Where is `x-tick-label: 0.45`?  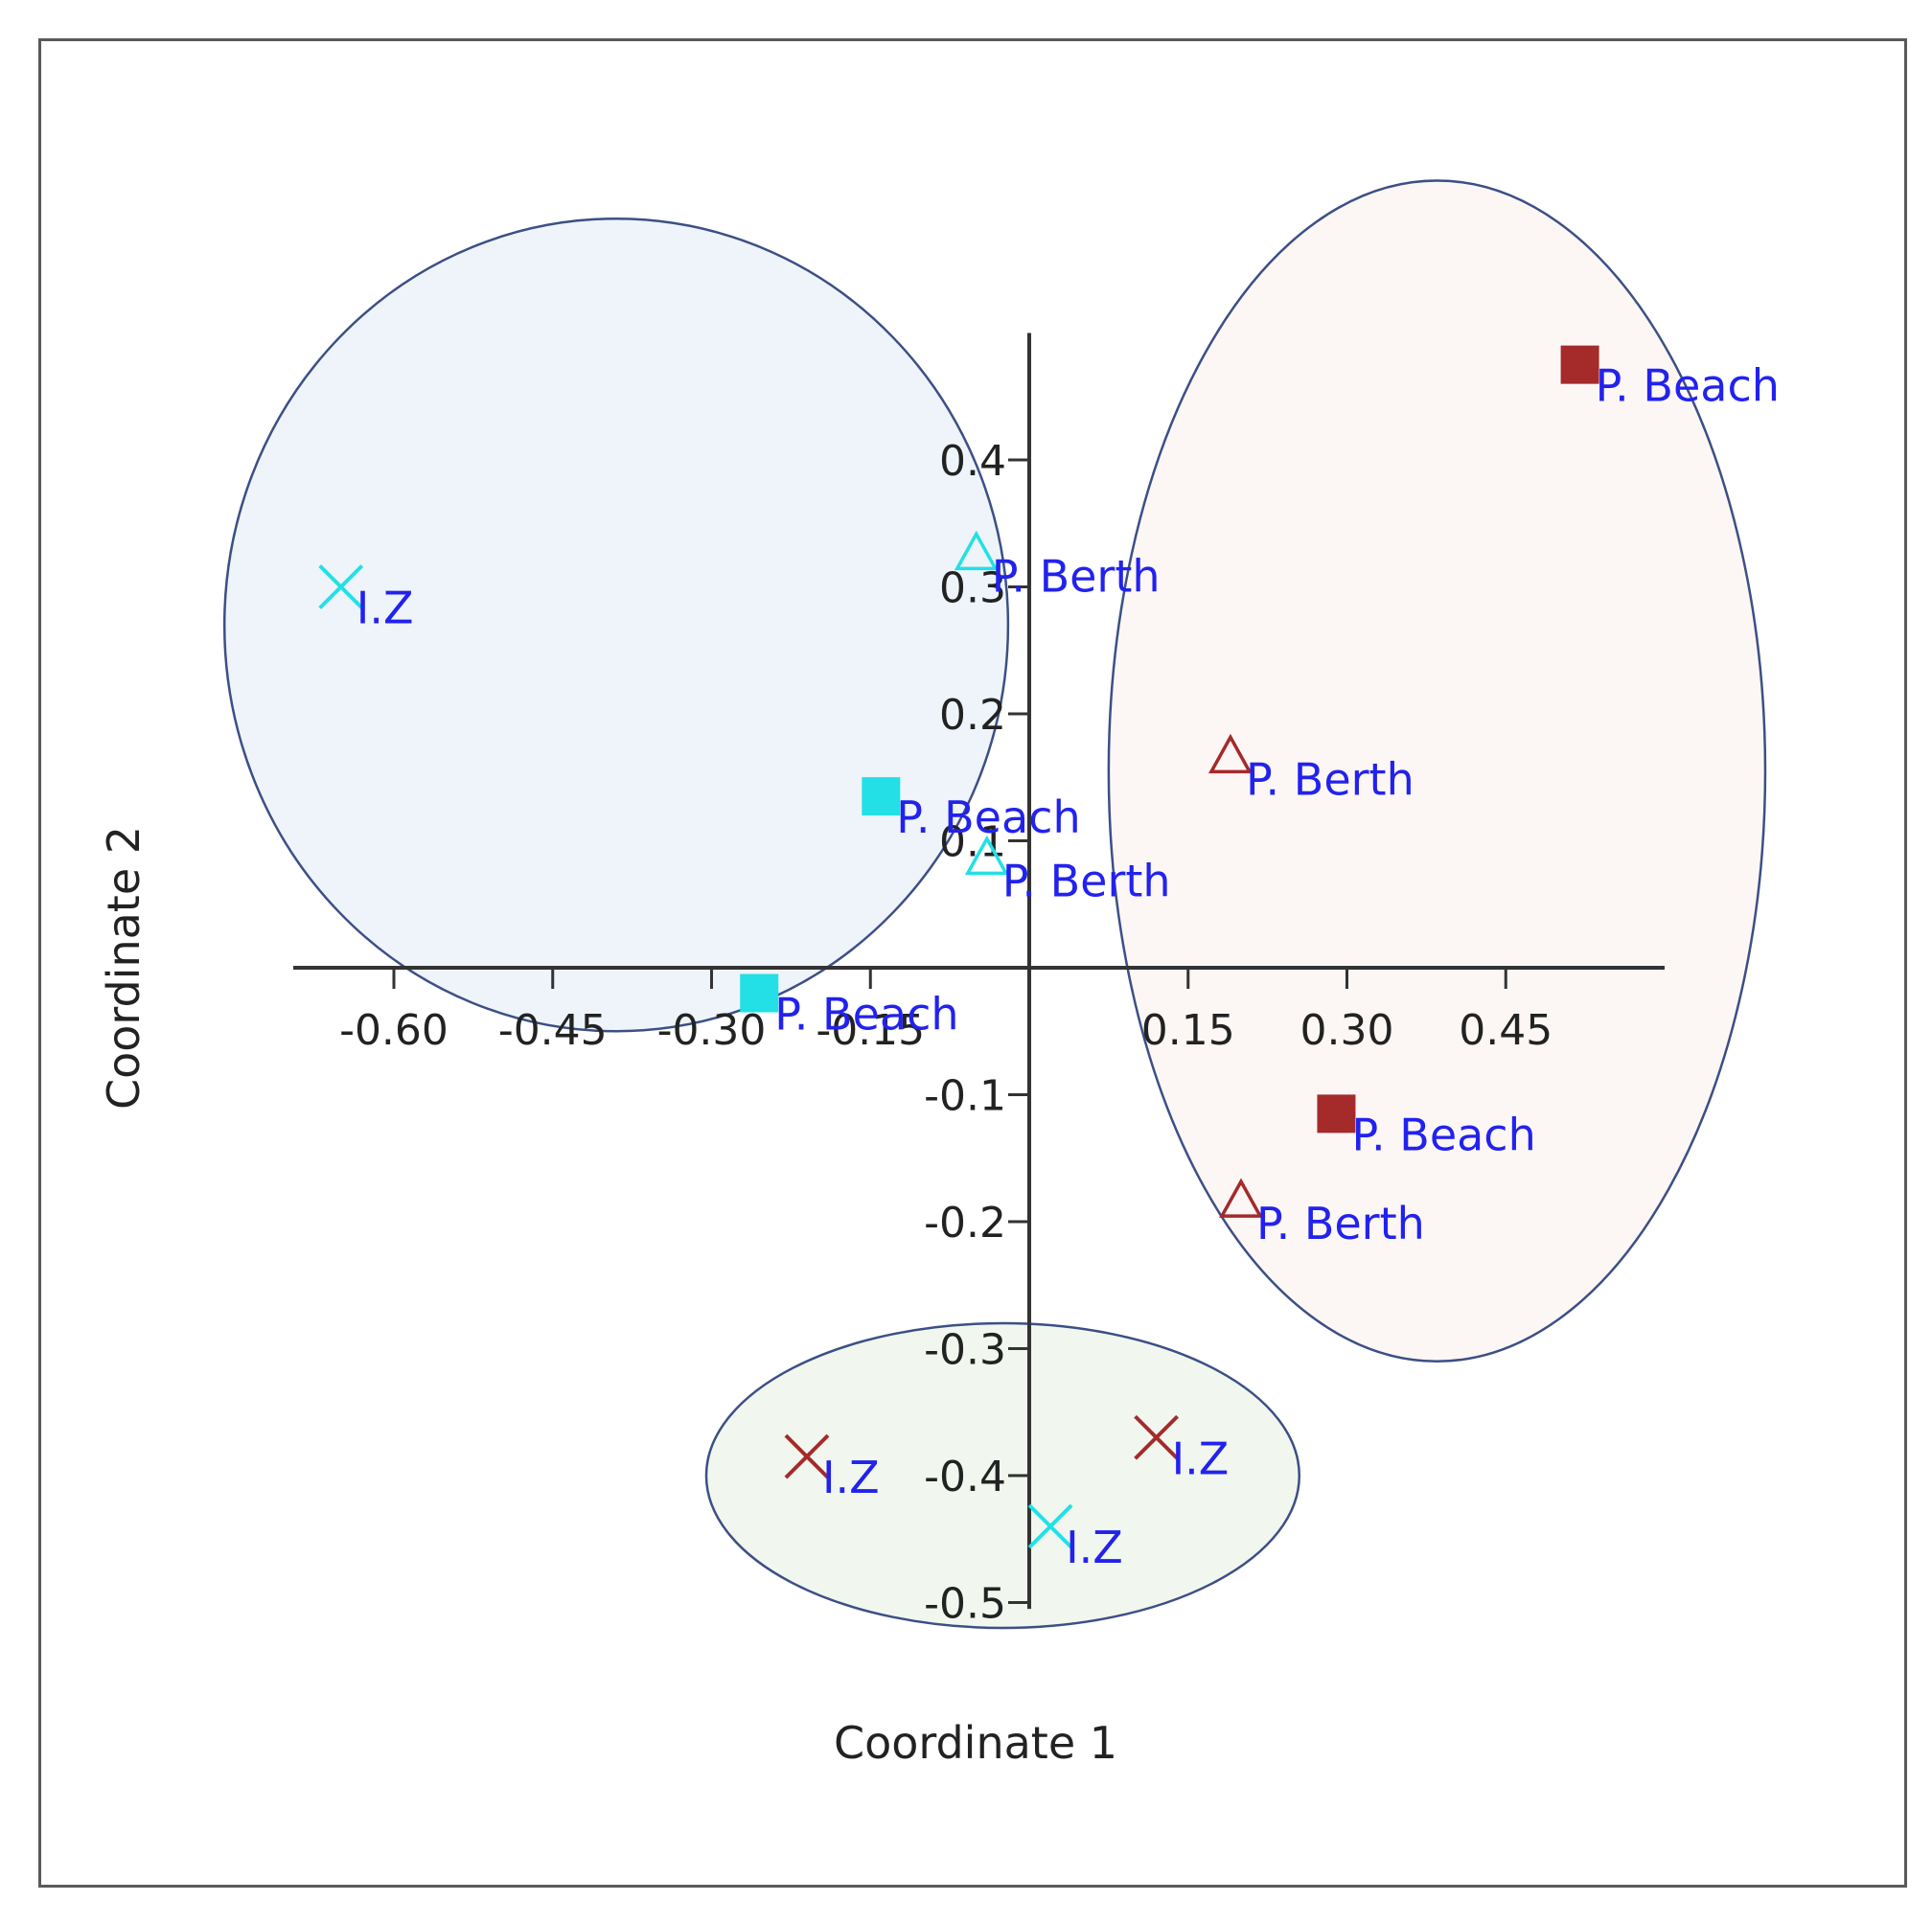 x-tick-label: 0.45 is located at coordinates (1506, 1030).